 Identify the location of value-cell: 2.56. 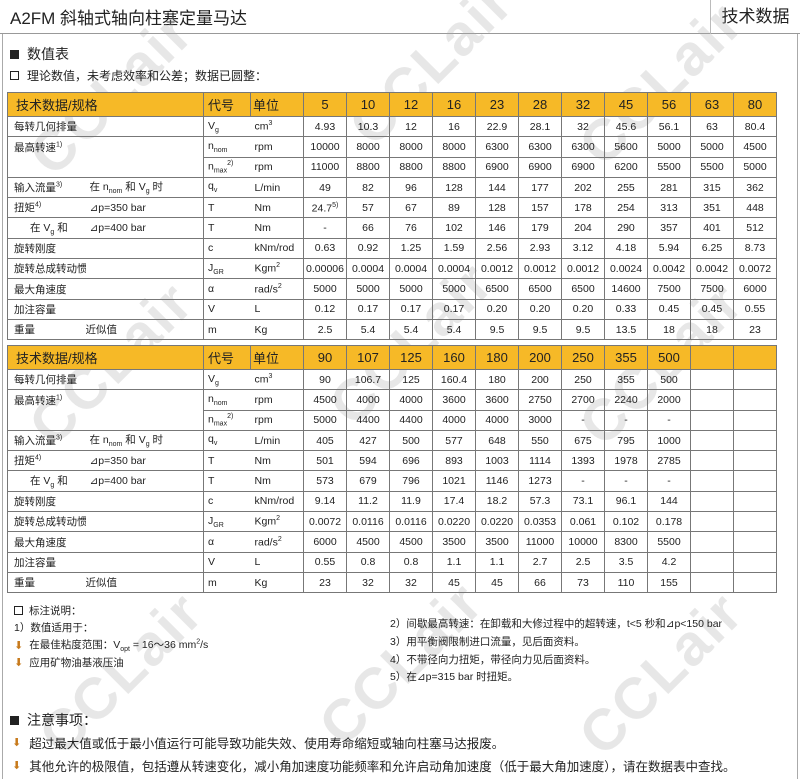
(497, 248).